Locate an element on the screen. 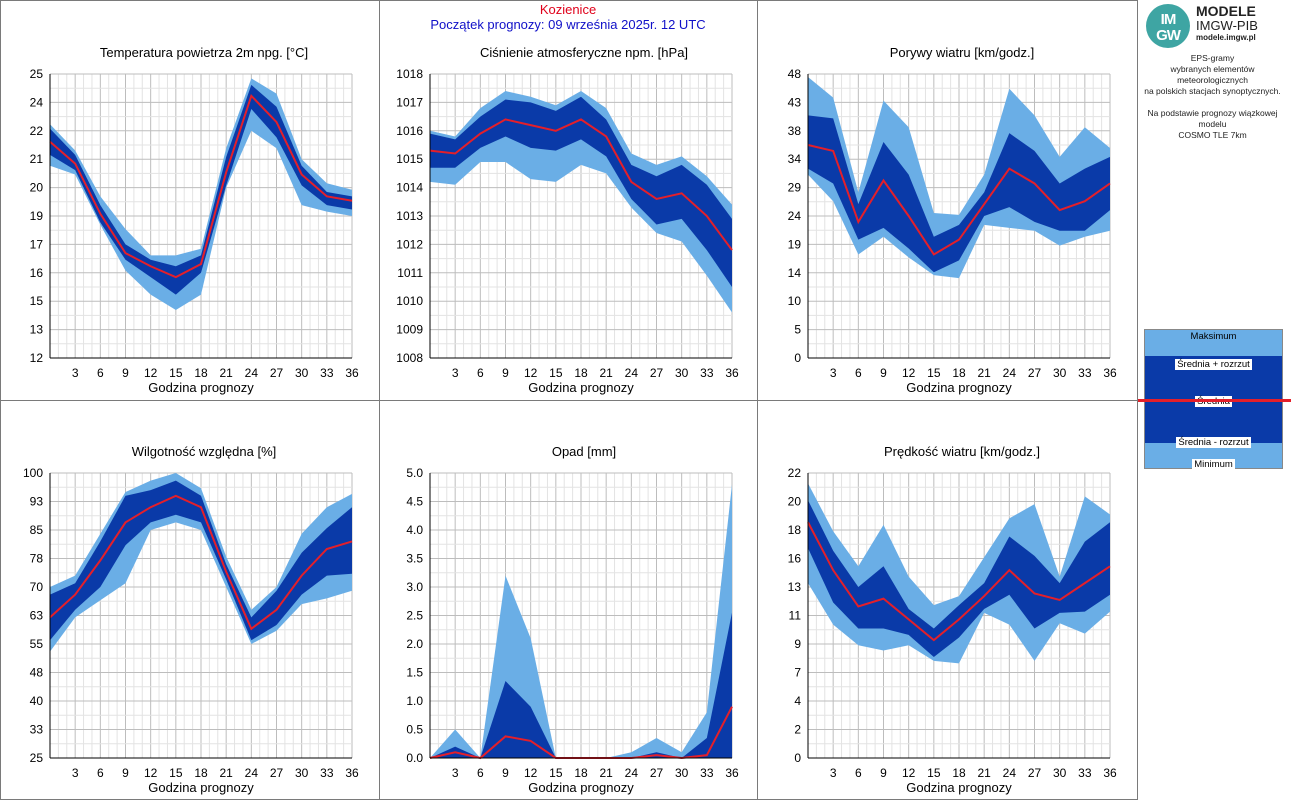  y-tick-label: 13 is located at coordinates (795, 587).